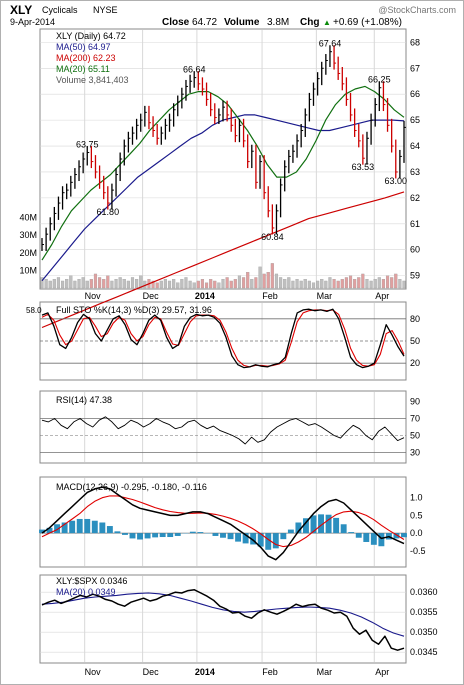  What do you see at coordinates (223, 620) in the screenshot?
I see `ratio-line` at bounding box center [223, 620].